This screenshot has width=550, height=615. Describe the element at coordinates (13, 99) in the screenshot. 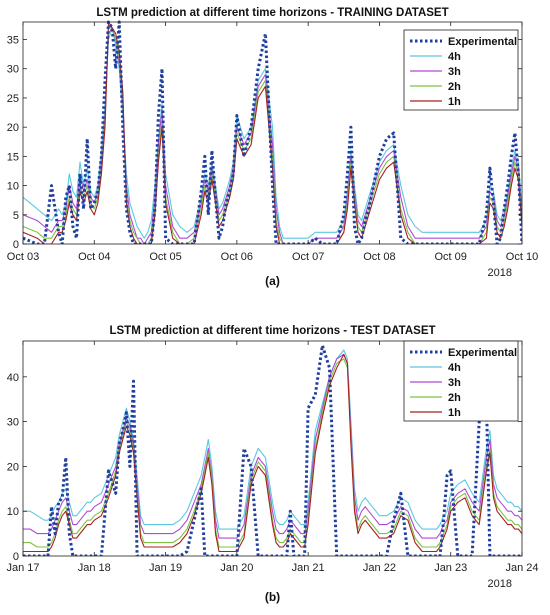

I see `y-tick-label: 25` at that location.